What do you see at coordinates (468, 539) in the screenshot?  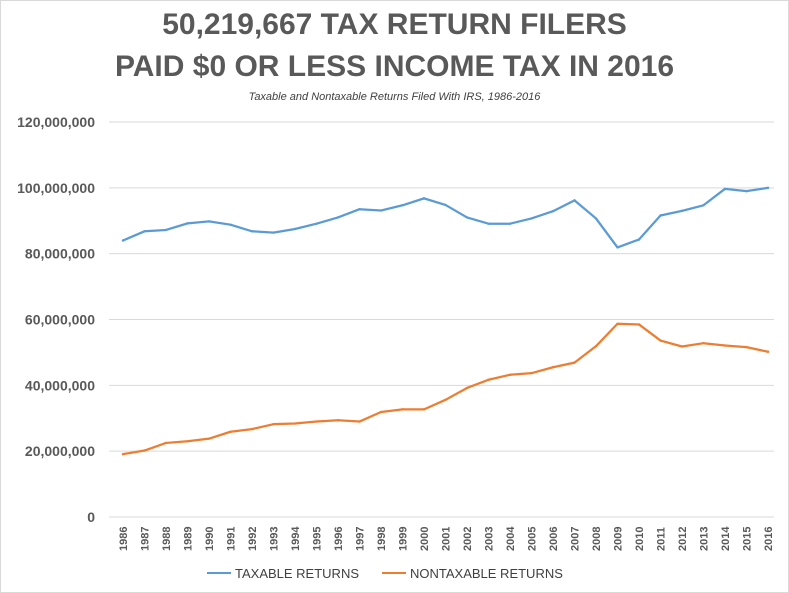 I see `x-tick-label: 2002` at bounding box center [468, 539].